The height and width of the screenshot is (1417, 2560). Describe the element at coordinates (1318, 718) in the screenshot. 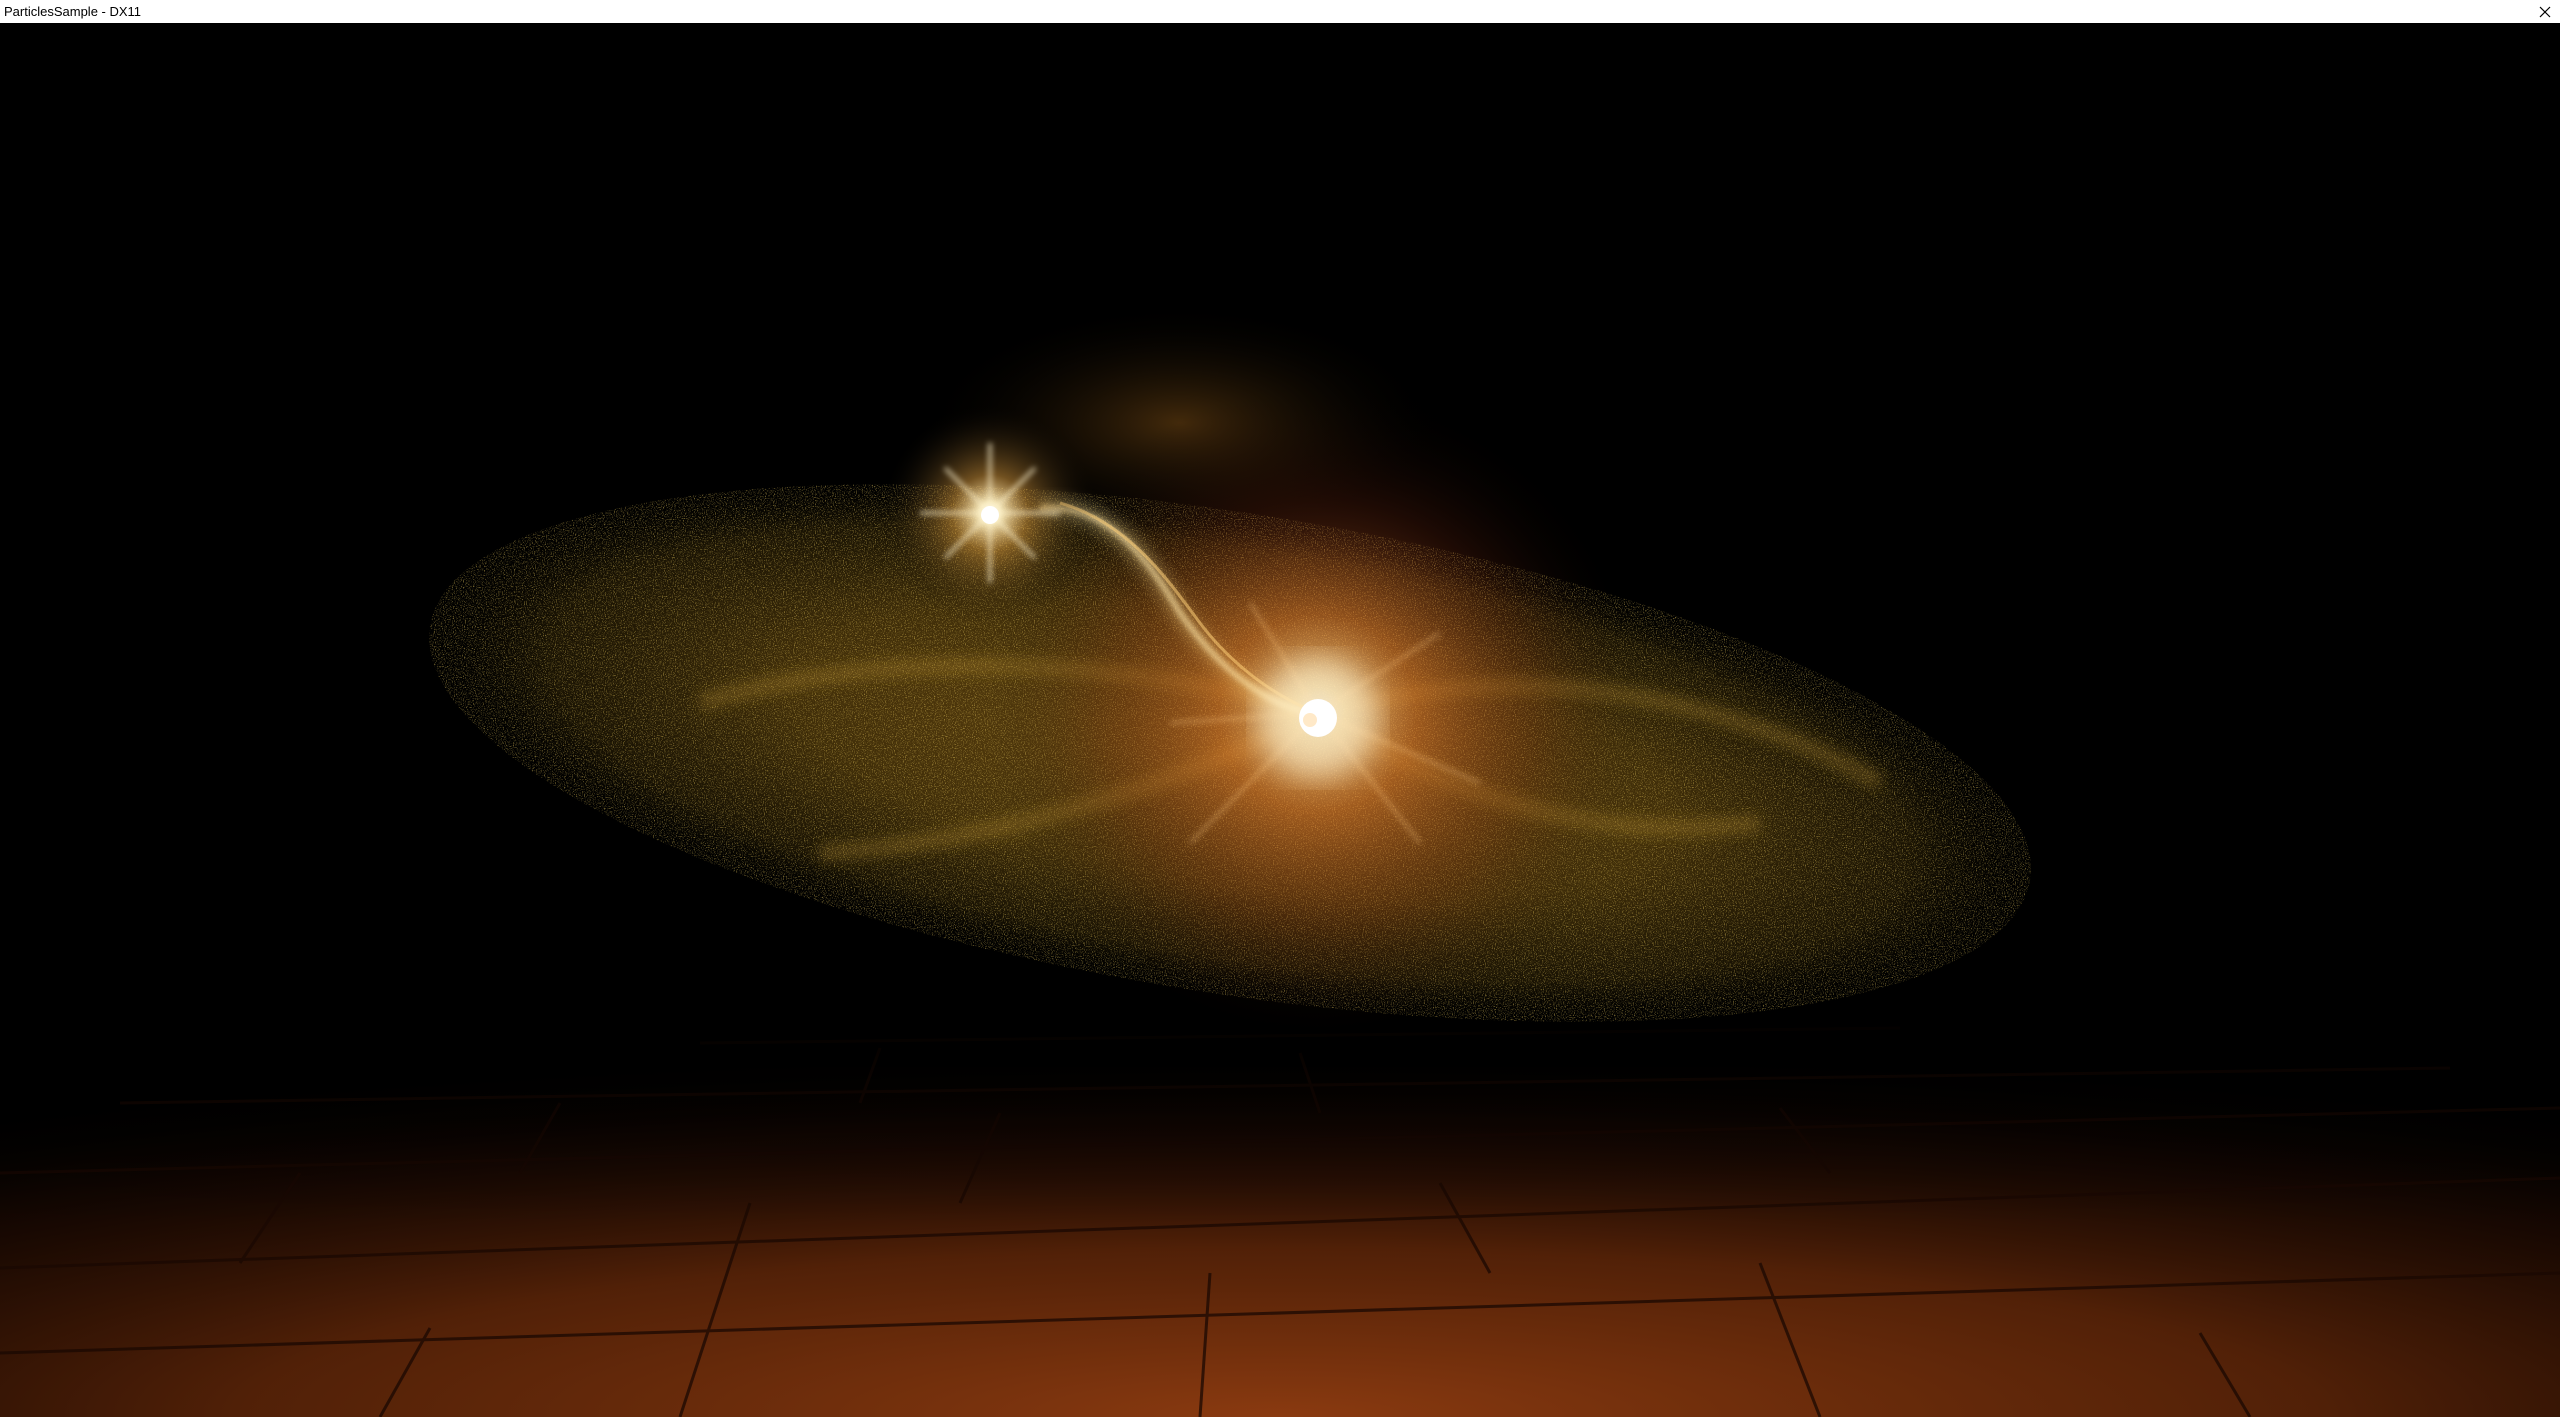

I see `primary-core` at that location.